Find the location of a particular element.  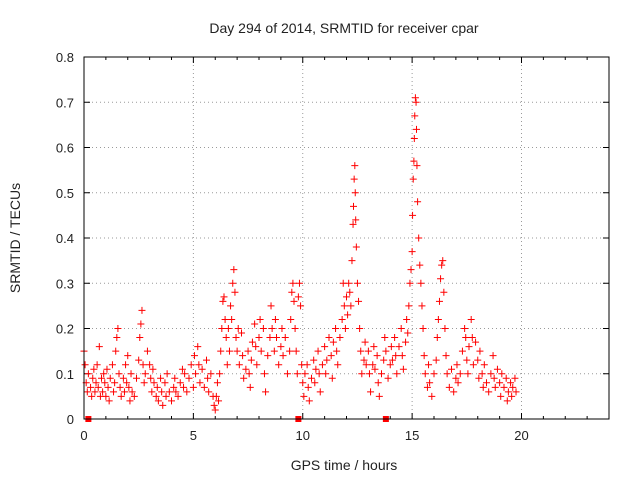

x-tick-label: 0 is located at coordinates (83, 435).